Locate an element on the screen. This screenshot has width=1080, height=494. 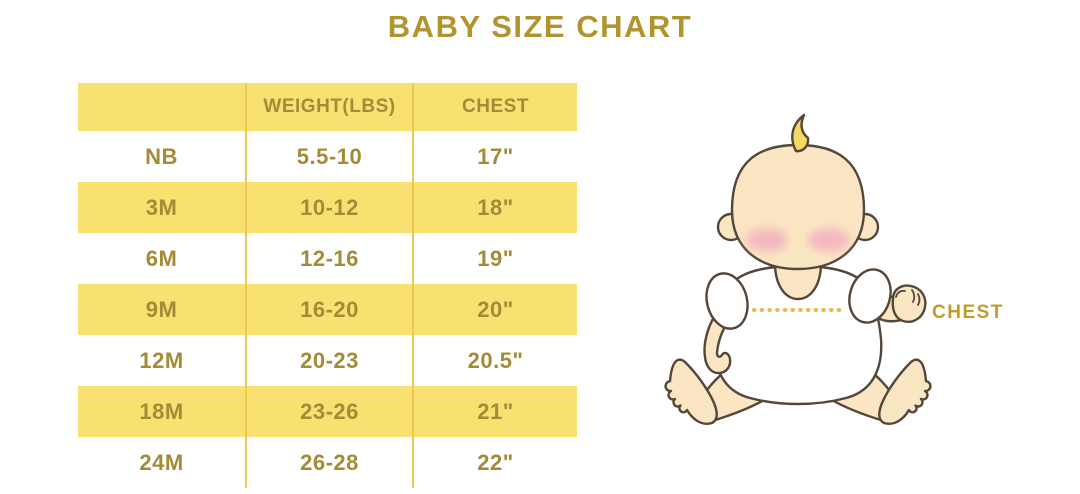
size-cell: NB is located at coordinates (161, 156).